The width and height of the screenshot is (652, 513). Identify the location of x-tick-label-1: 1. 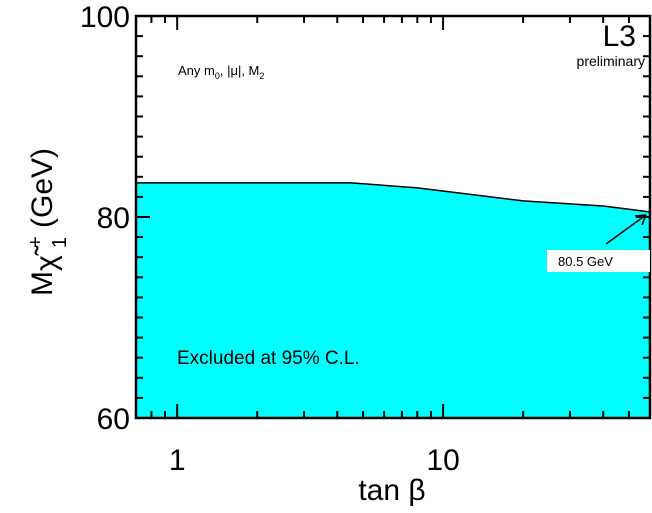
(177, 460).